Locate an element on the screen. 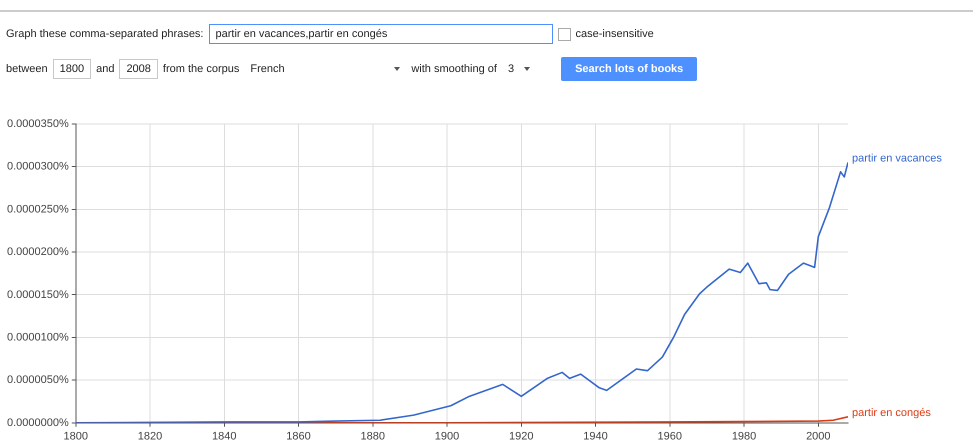 This screenshot has height=448, width=973. x-tick-label: 1800 is located at coordinates (76, 436).